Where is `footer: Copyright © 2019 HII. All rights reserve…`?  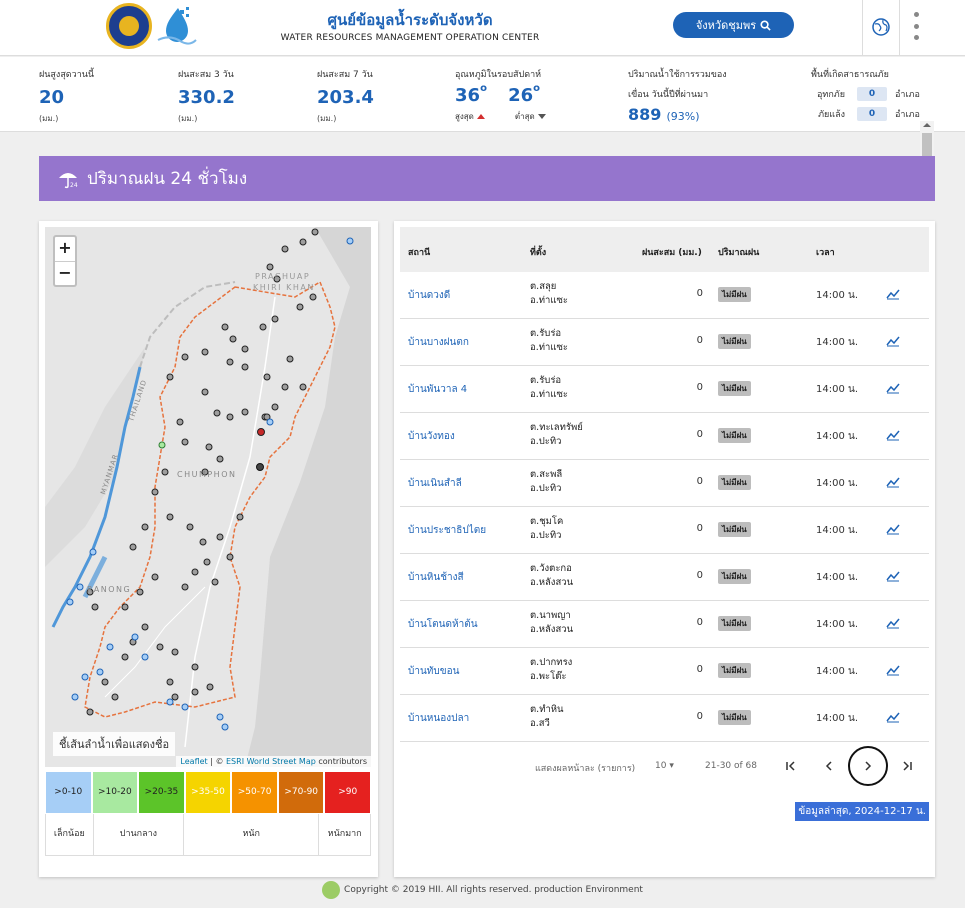
footer: Copyright © 2019 HII. All rights reserve… is located at coordinates (482, 890).